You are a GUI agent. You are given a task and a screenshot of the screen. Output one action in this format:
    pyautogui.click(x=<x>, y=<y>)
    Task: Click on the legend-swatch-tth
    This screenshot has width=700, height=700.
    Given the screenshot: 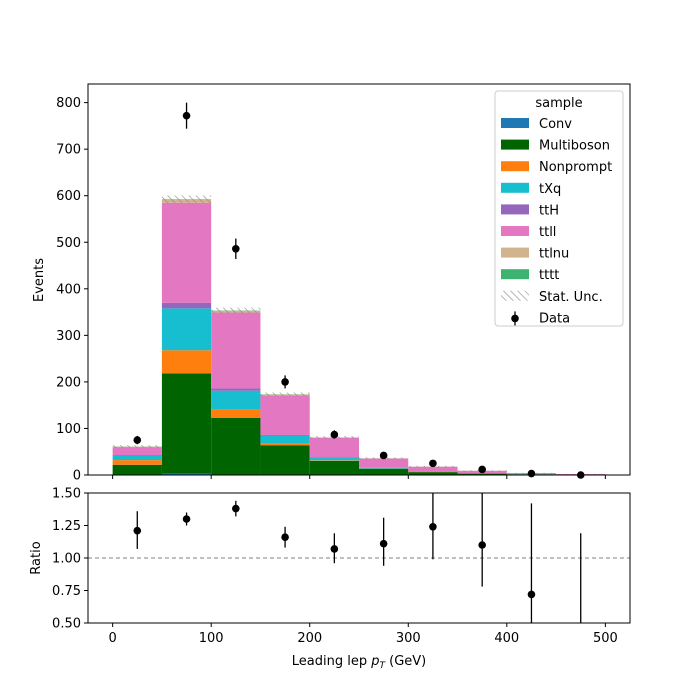 What is the action you would take?
    pyautogui.click(x=515, y=209)
    